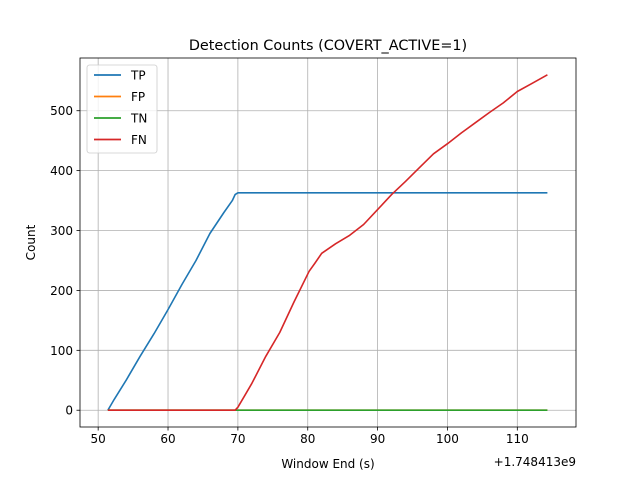 This screenshot has width=640, height=480. What do you see at coordinates (307, 439) in the screenshot?
I see `x-tick-label: 80` at bounding box center [307, 439].